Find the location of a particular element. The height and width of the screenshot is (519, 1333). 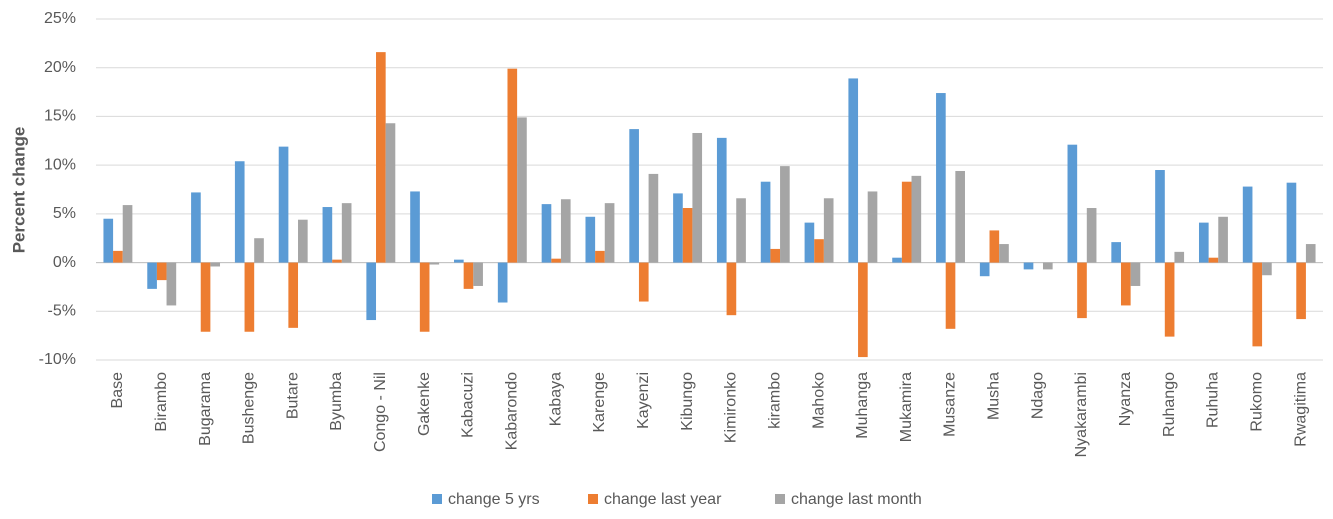

x-tick-label: Bushenge is located at coordinates (249, 408).